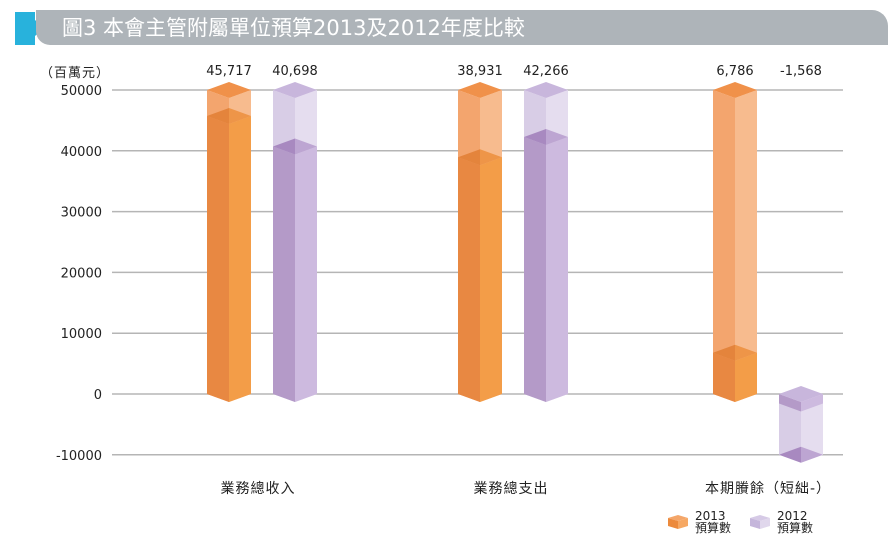 The image size is (892, 541). I want to click on value-labels: 45,717 40,698 38,931 42,266 6,786 -1,568, so click(514, 71).